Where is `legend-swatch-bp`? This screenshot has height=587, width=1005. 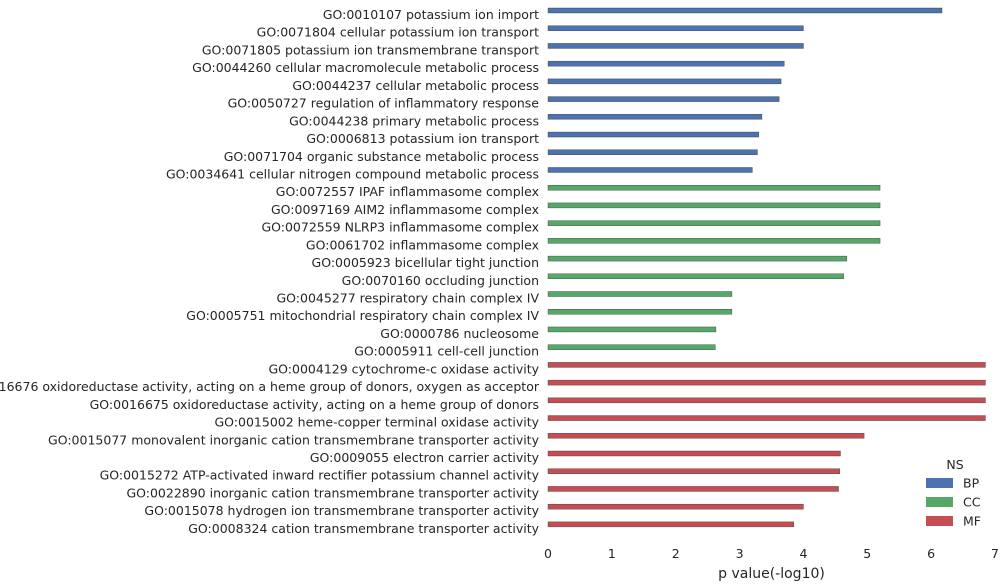
legend-swatch-bp is located at coordinates (939, 483).